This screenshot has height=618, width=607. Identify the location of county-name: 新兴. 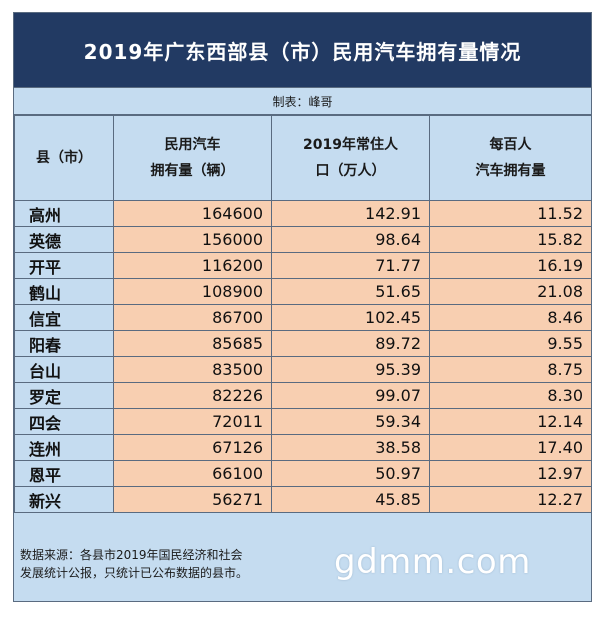
(64, 499).